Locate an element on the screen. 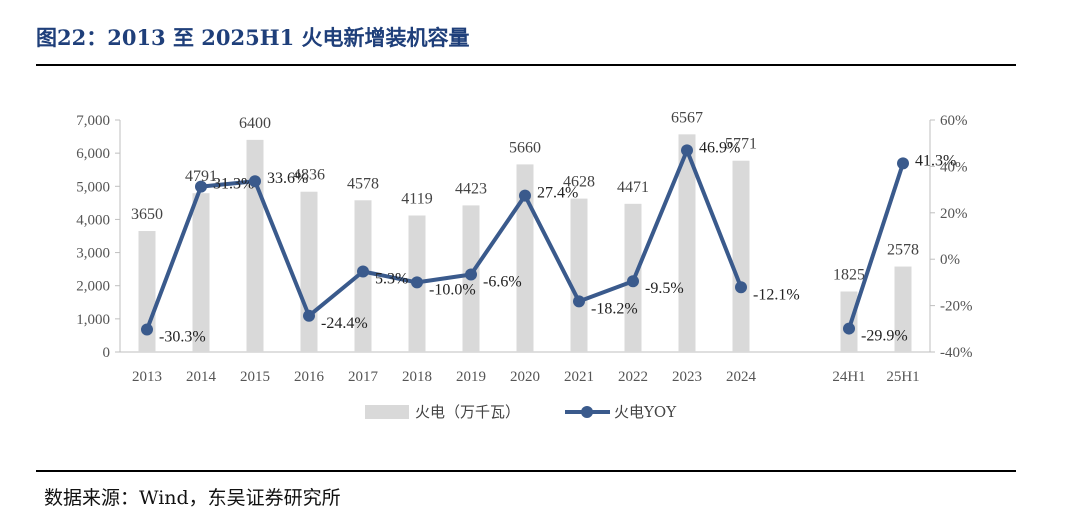  x-axis-tick-label: 2017 is located at coordinates (363, 377).